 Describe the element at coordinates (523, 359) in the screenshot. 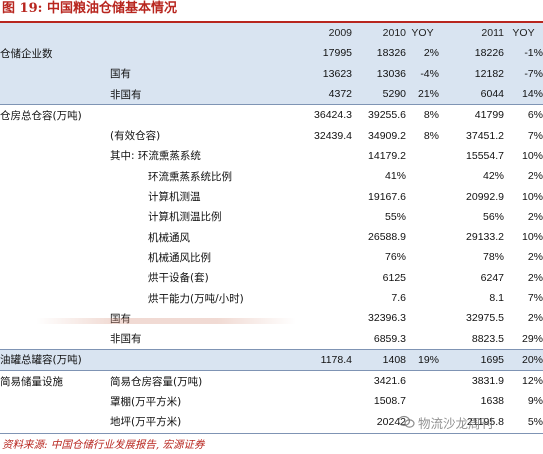

I see `cell-yoy-2011: 20%` at that location.